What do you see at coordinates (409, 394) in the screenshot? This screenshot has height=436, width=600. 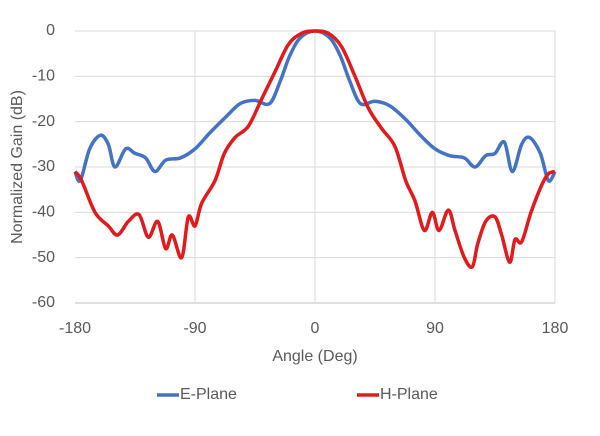 I see `legend-label: H-Plane` at bounding box center [409, 394].